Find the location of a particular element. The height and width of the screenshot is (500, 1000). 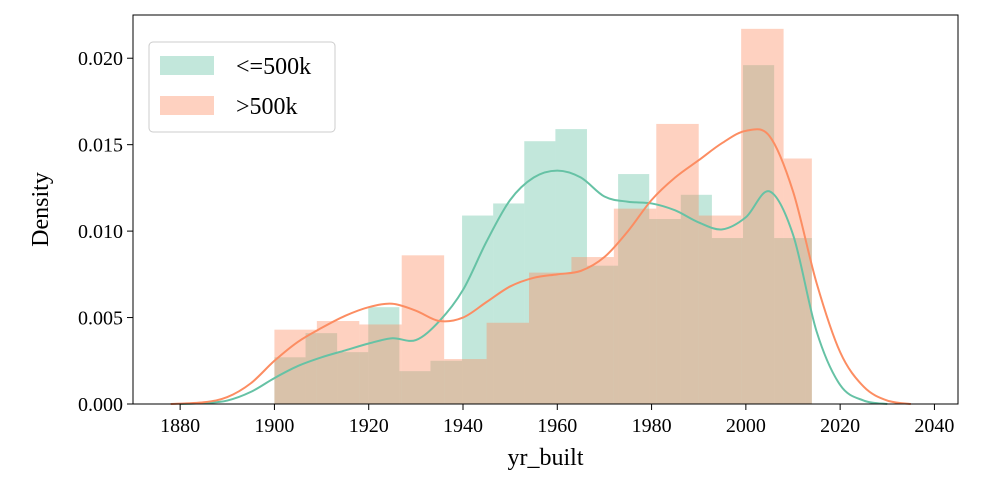

x-tick-label-1900: 1900 is located at coordinates (274, 426).